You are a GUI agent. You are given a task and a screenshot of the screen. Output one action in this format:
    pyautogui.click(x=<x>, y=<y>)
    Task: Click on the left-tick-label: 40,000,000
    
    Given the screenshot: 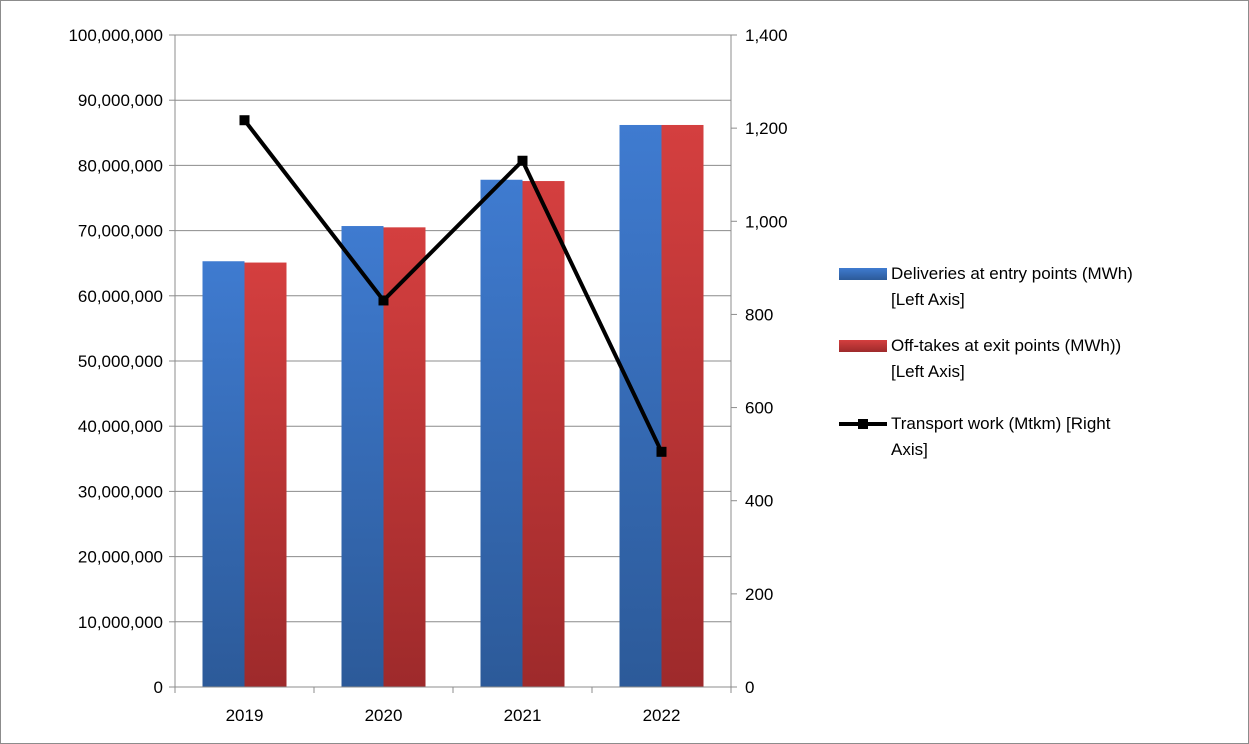 What is the action you would take?
    pyautogui.click(x=120, y=426)
    